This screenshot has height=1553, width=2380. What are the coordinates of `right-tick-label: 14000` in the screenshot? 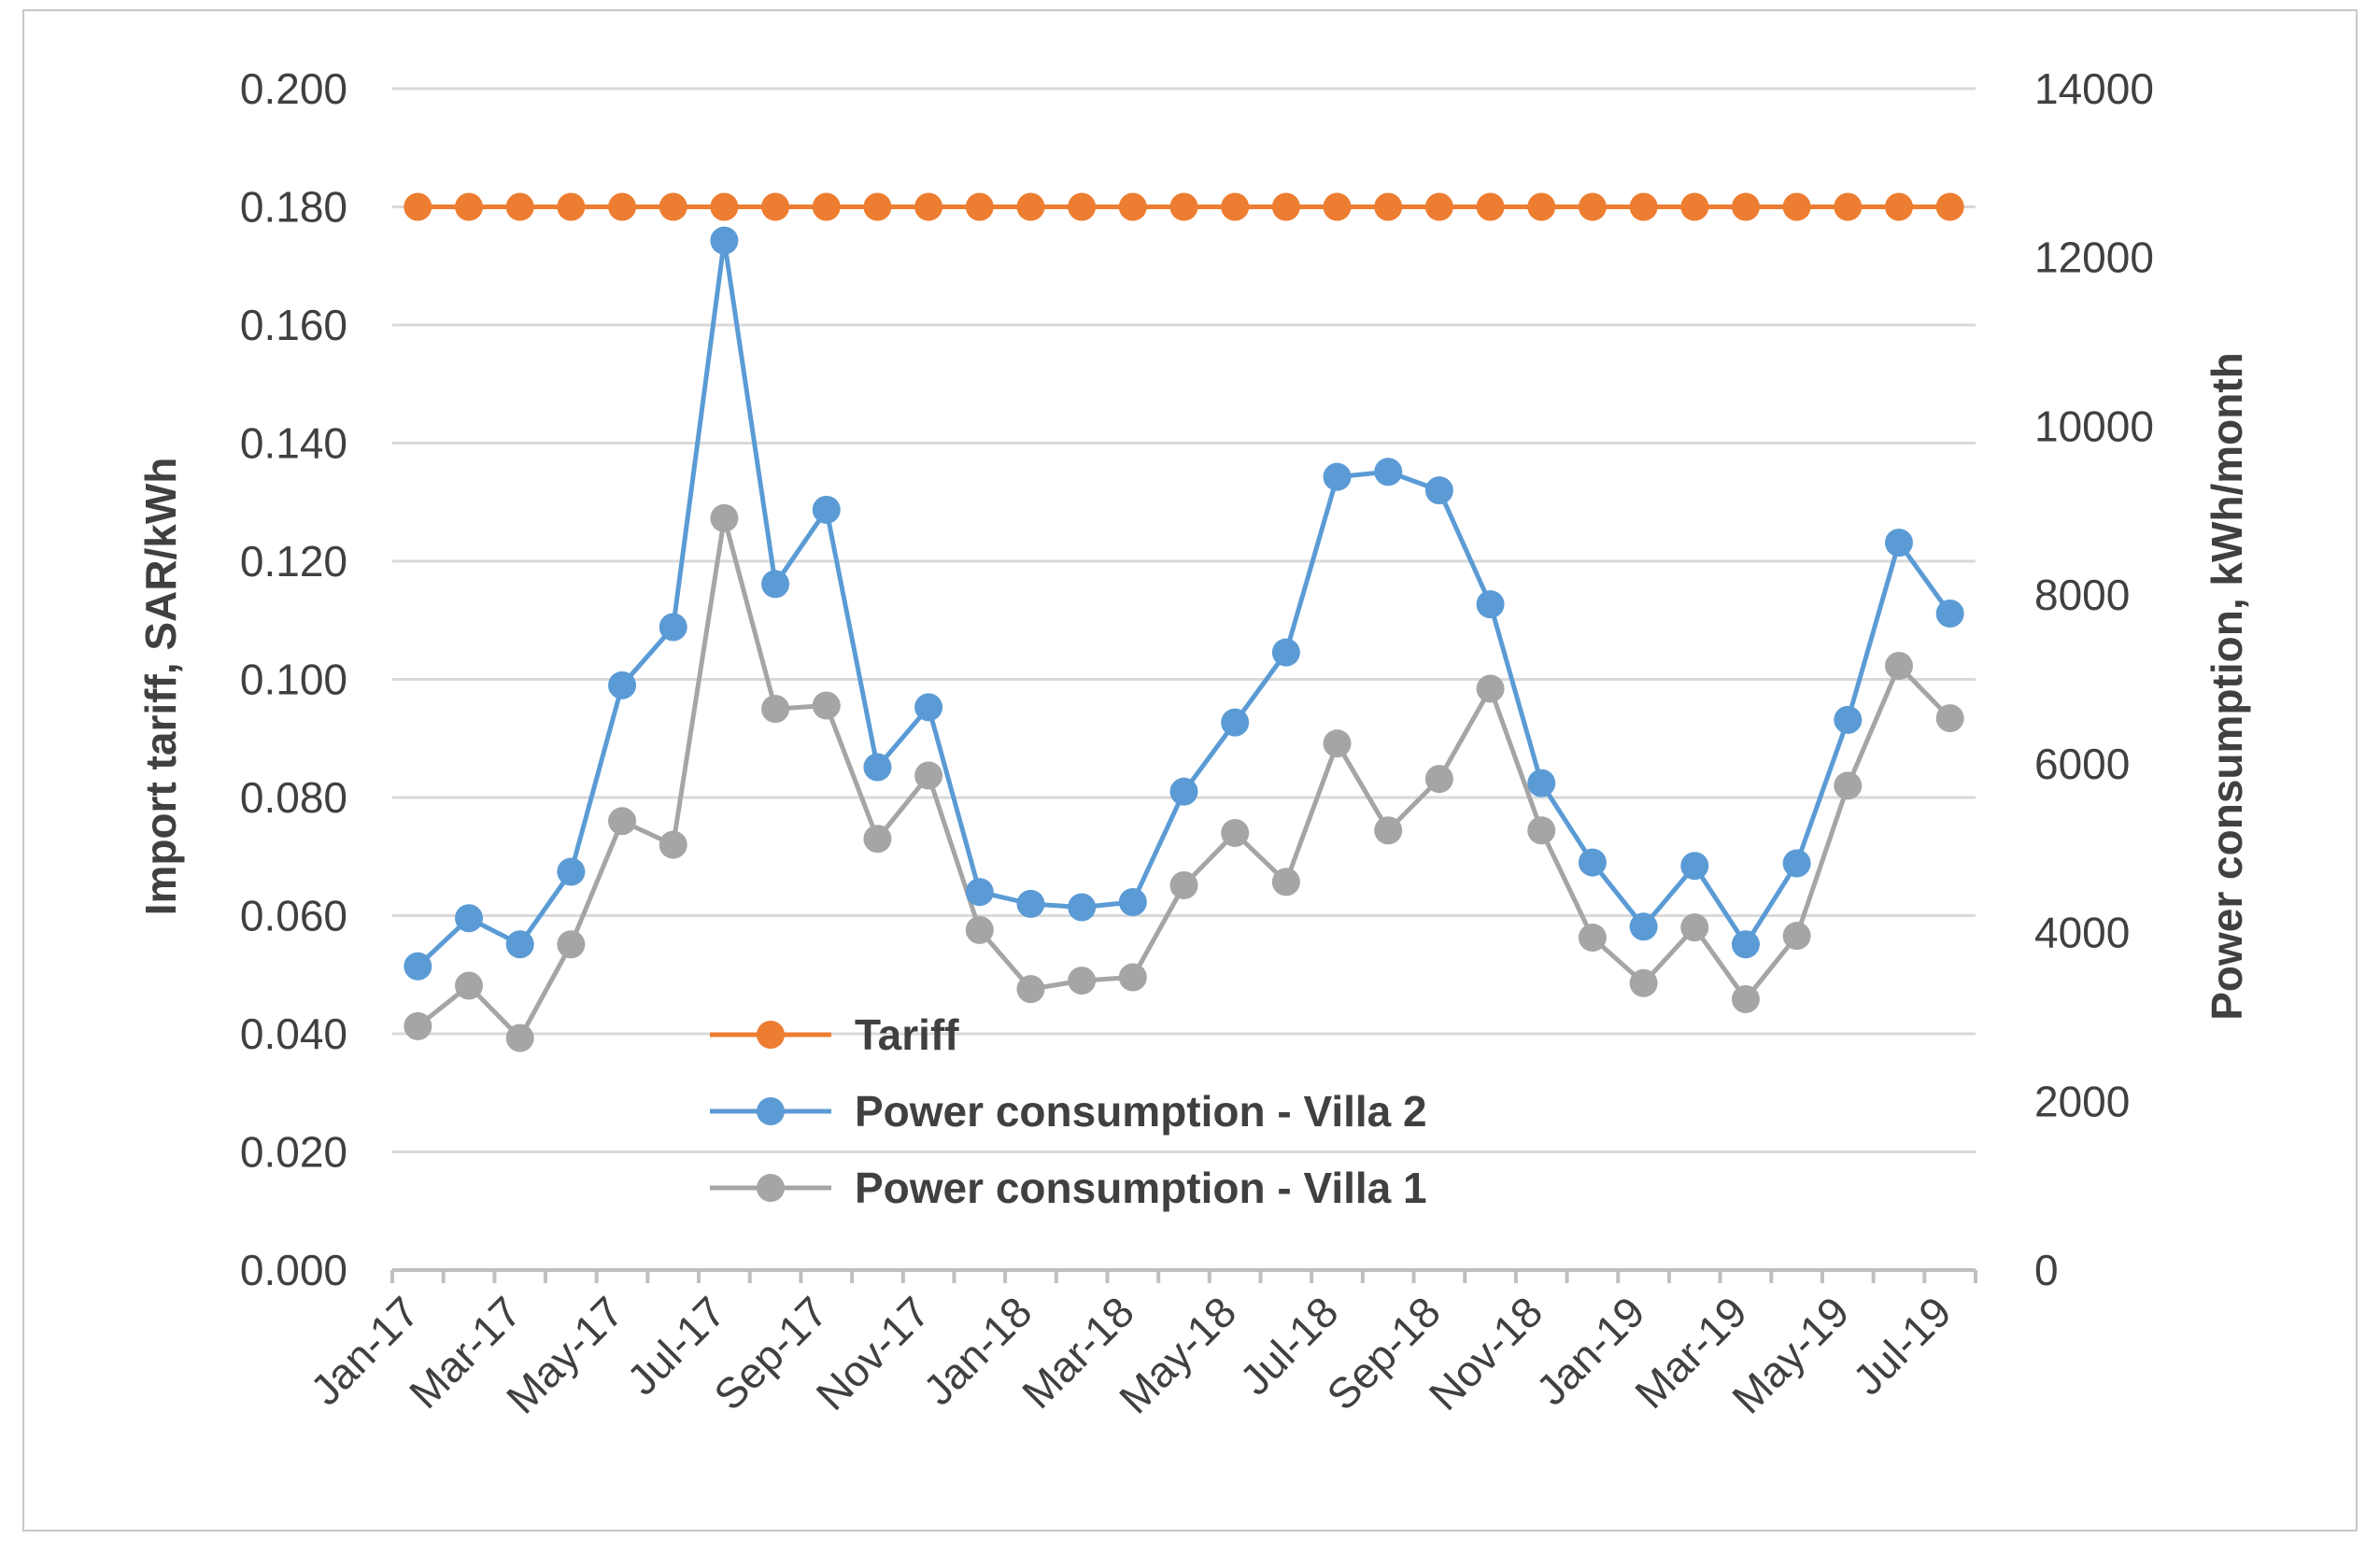 It's located at (2094, 88).